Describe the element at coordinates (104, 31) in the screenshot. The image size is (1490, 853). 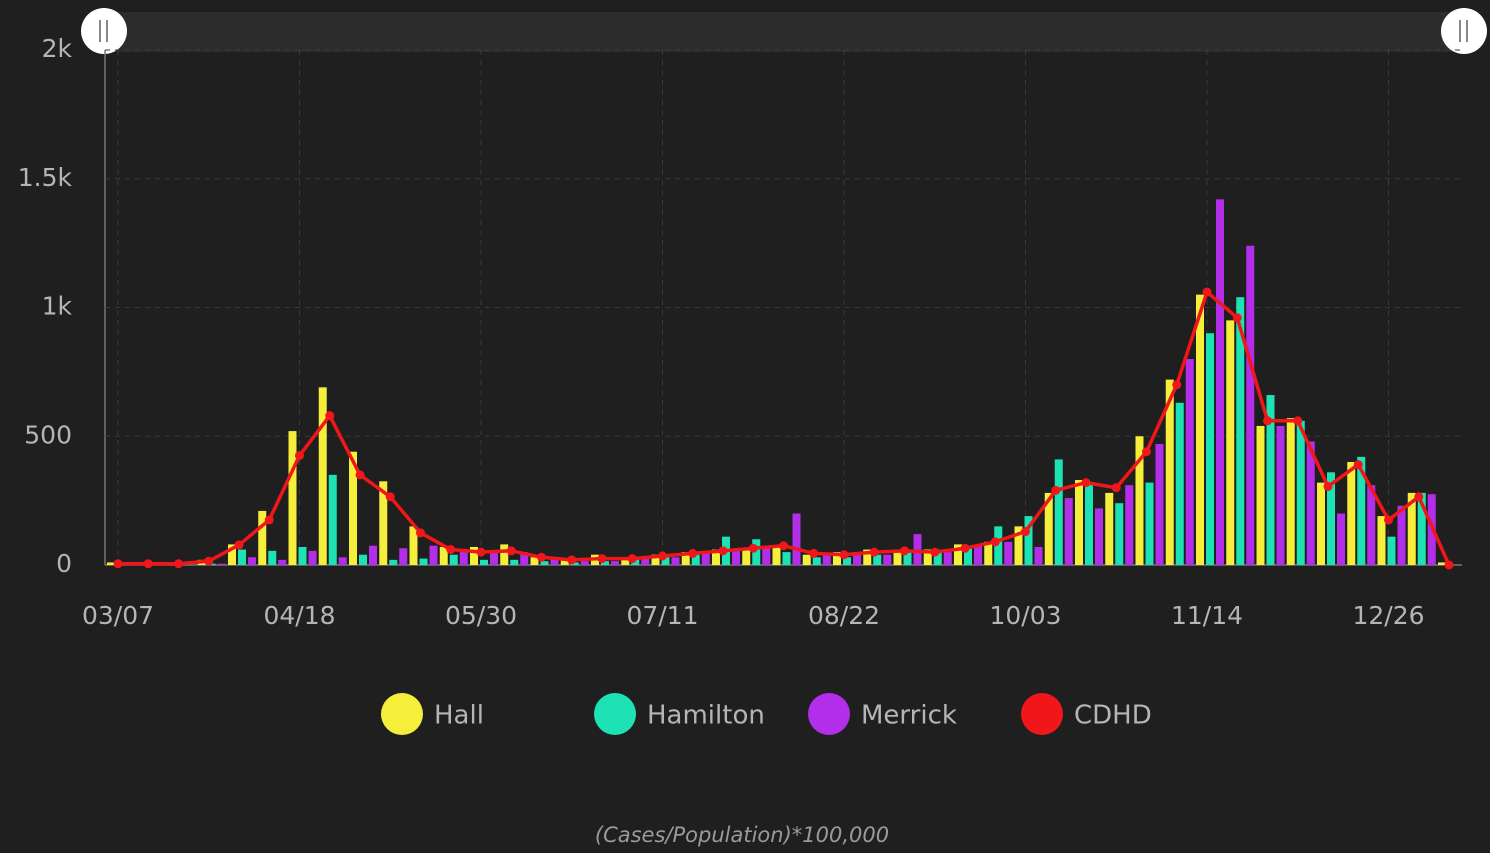
I see `slider-handle-left` at that location.